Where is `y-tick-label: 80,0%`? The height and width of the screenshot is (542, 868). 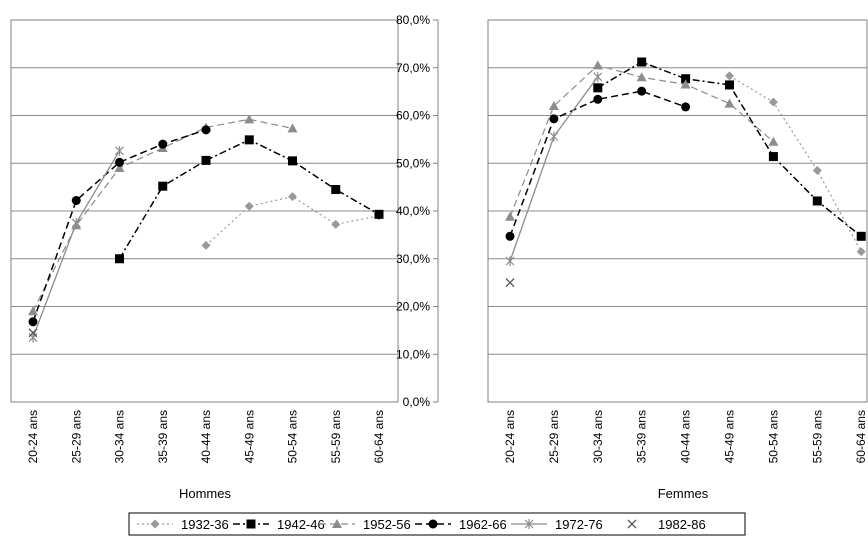 y-tick-label: 80,0% is located at coordinates (413, 20).